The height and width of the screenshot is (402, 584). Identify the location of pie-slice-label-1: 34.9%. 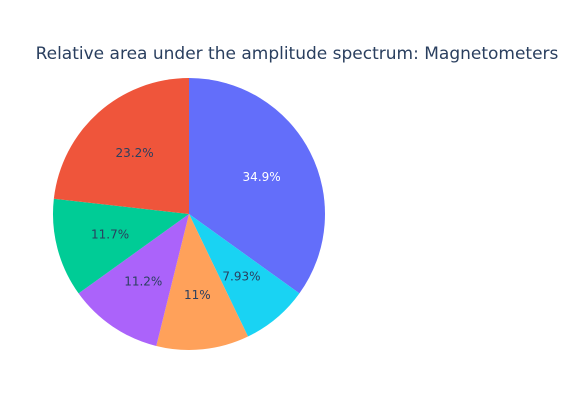
(262, 177).